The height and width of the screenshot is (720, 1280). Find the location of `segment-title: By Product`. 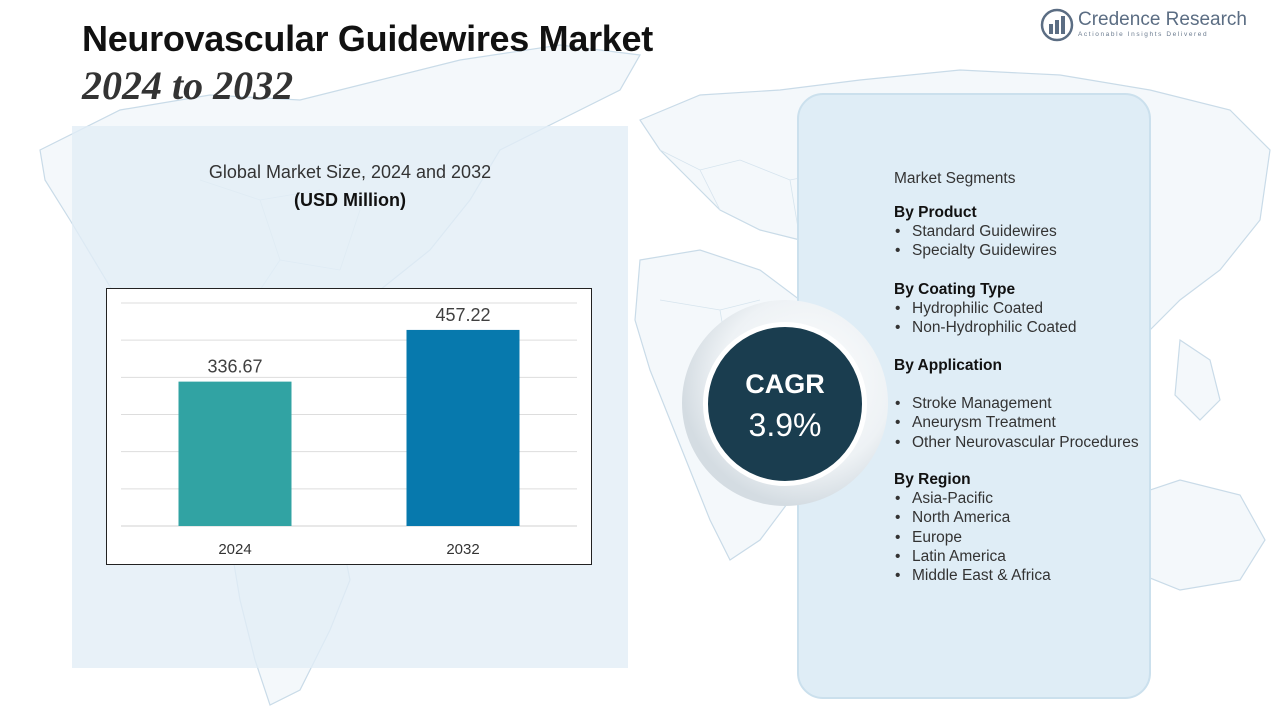

segment-title: By Product is located at coordinates (935, 212).